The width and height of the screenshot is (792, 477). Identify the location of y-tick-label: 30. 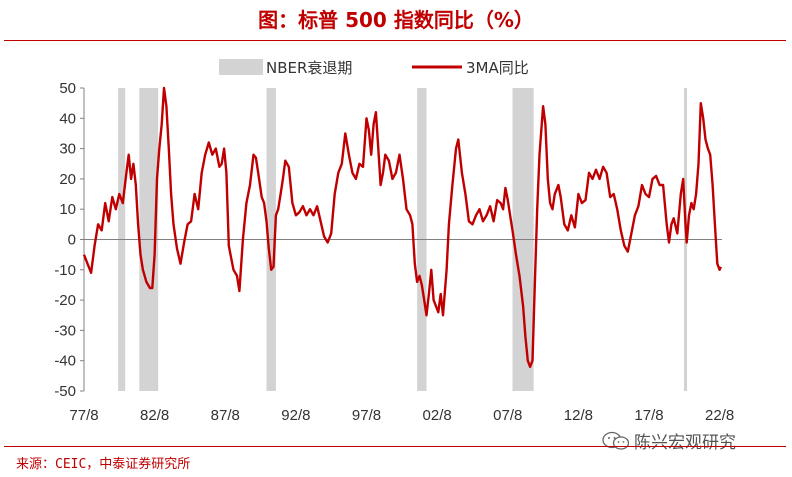
(67, 149).